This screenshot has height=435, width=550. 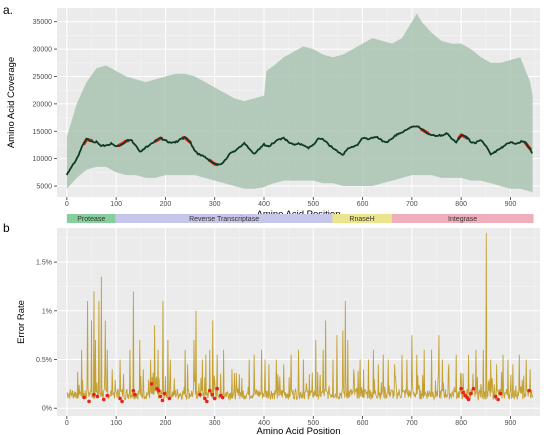 What do you see at coordinates (43, 50) in the screenshot?
I see `y-tick-label: 30000` at bounding box center [43, 50].